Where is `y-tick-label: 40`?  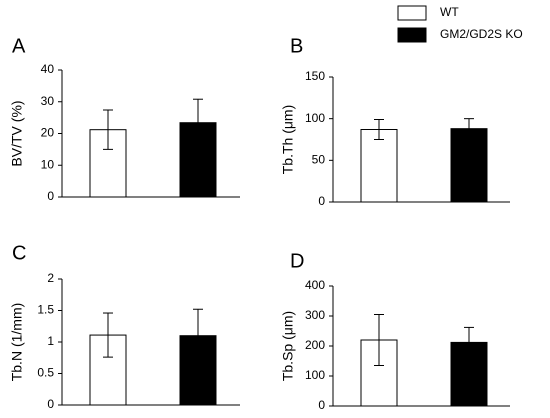 y-tick-label: 40 is located at coordinates (48, 69).